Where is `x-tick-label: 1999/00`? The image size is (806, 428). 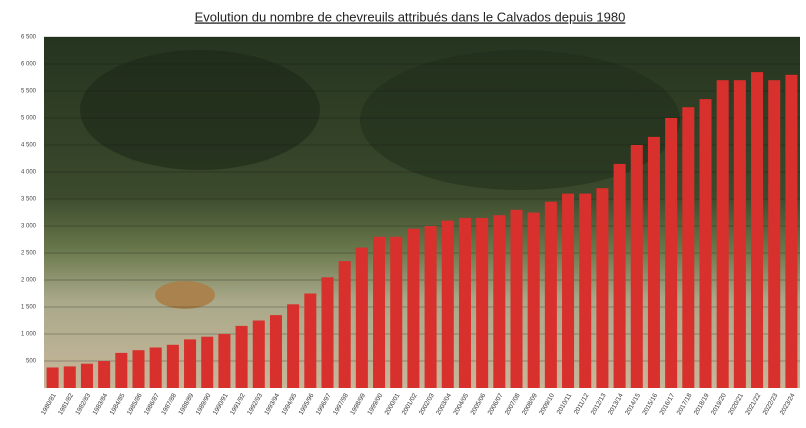
x-tick-label: 1999/00 is located at coordinates (375, 404).